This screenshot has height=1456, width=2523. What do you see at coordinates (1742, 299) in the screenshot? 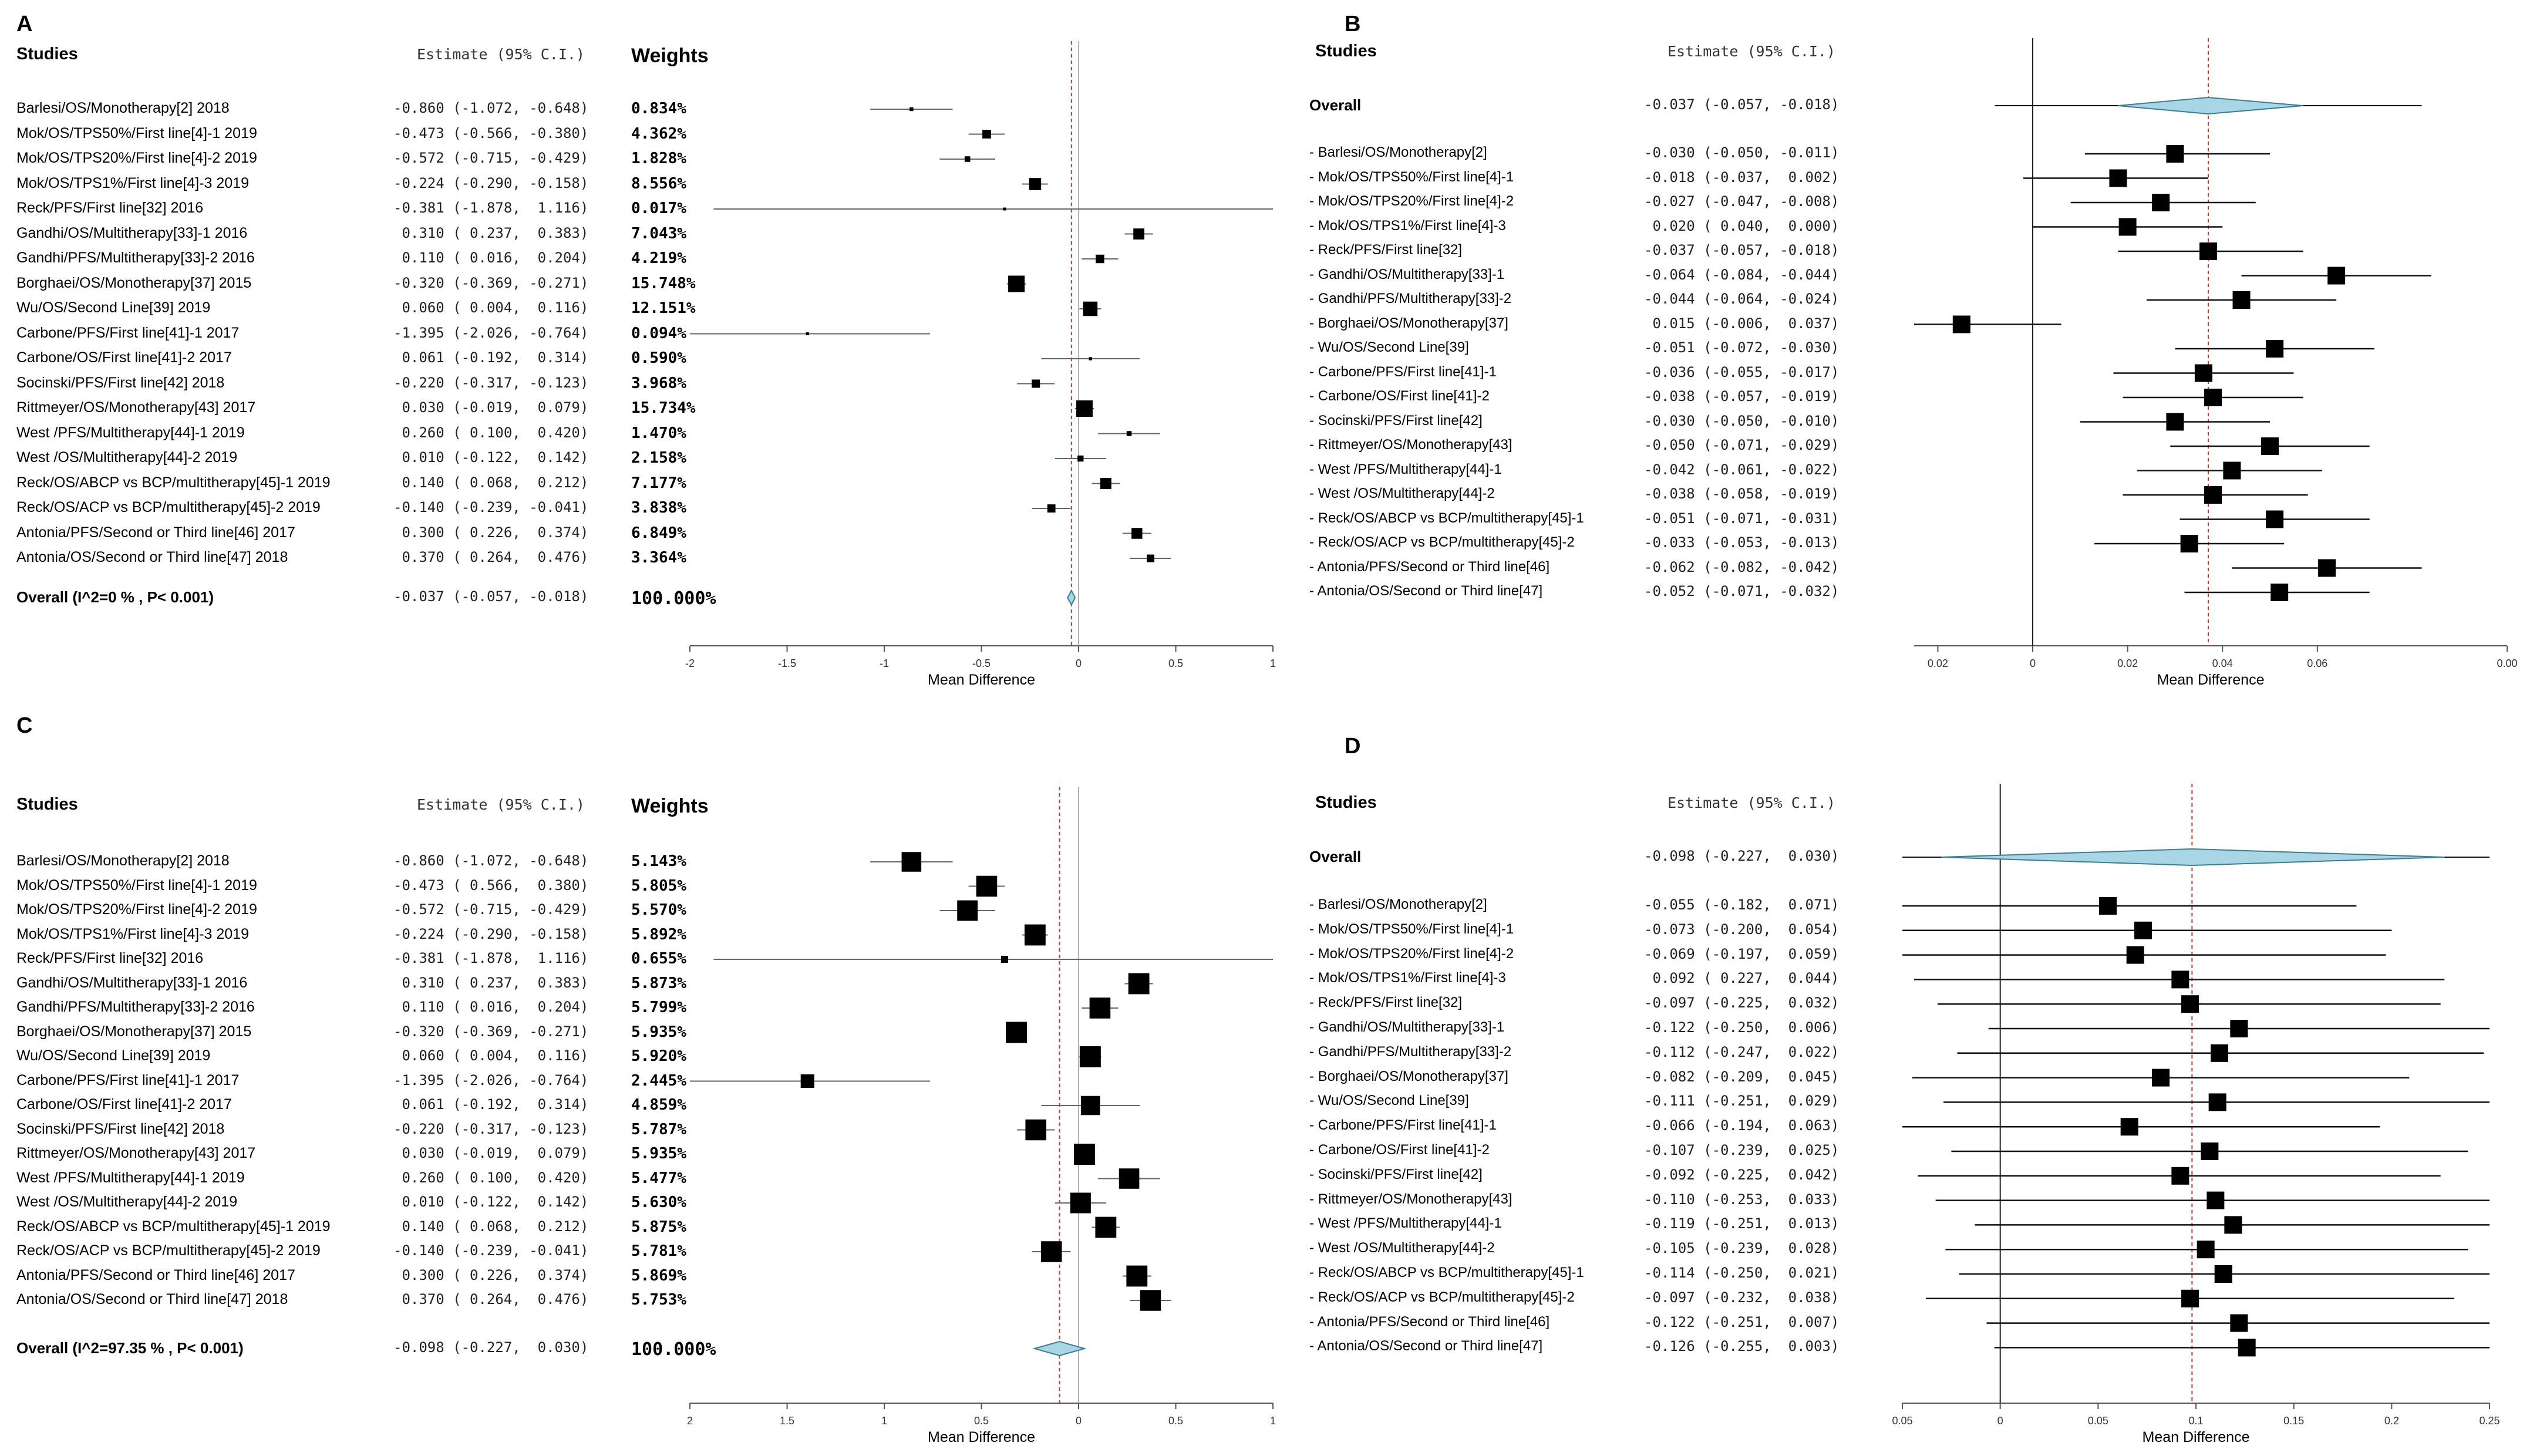
I see `study-estimate: -0.044 (-0.064, -0.024)` at bounding box center [1742, 299].